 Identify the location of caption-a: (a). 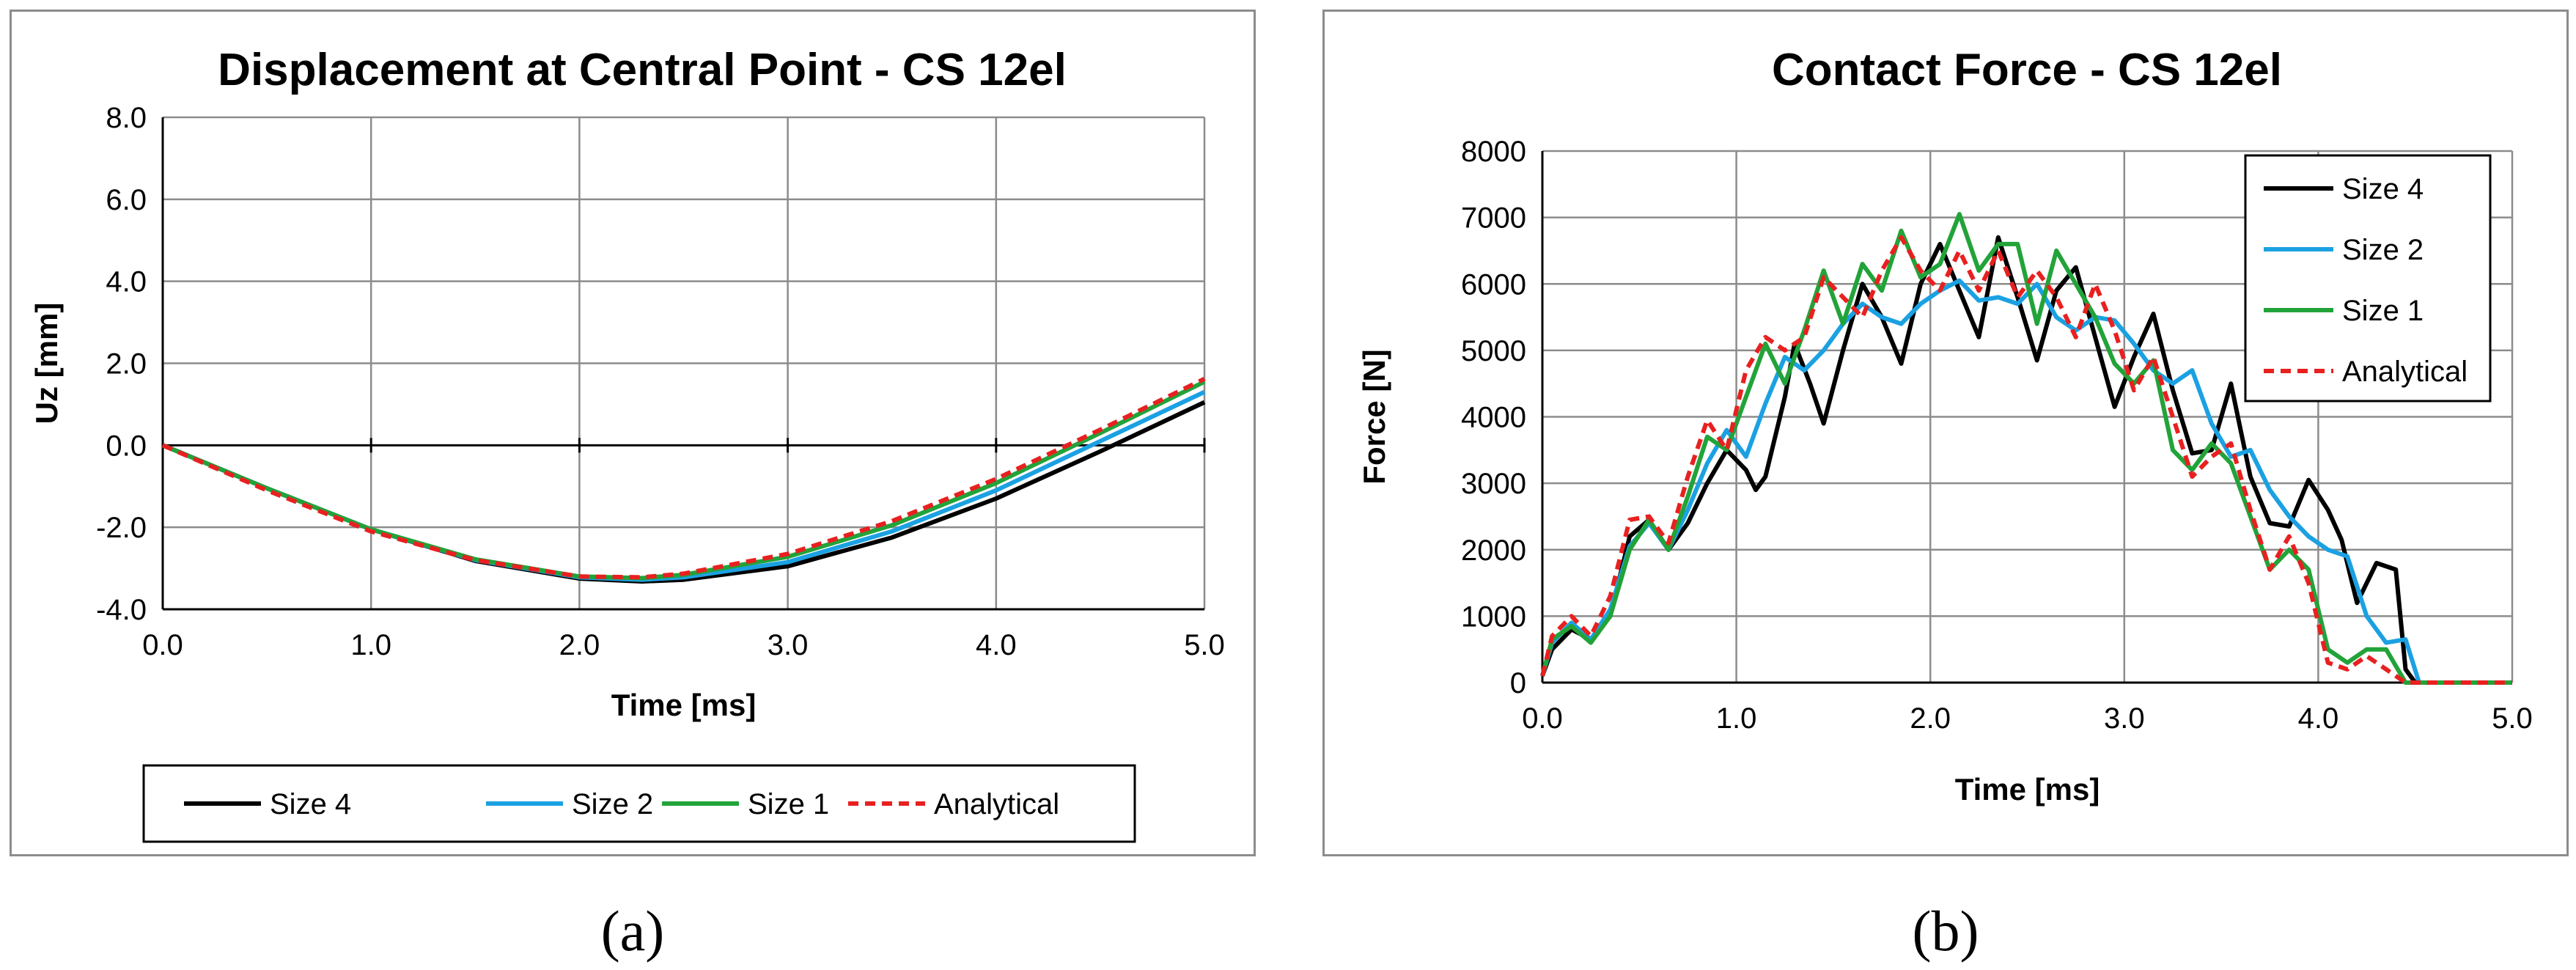
(632, 931).